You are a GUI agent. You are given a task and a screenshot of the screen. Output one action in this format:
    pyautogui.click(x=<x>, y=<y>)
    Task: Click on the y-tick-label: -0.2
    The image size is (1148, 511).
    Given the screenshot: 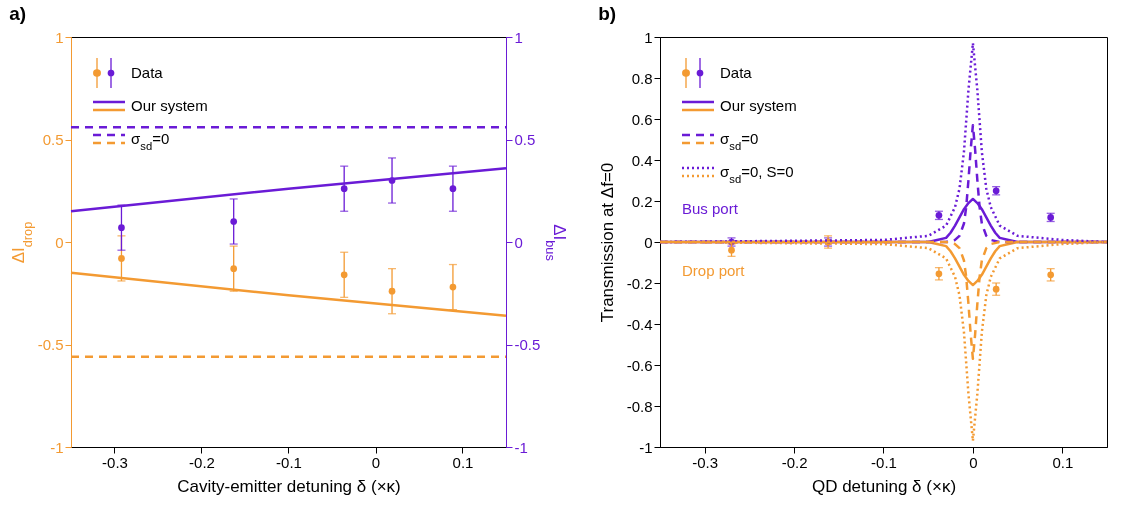 What is the action you would take?
    pyautogui.click(x=639, y=283)
    